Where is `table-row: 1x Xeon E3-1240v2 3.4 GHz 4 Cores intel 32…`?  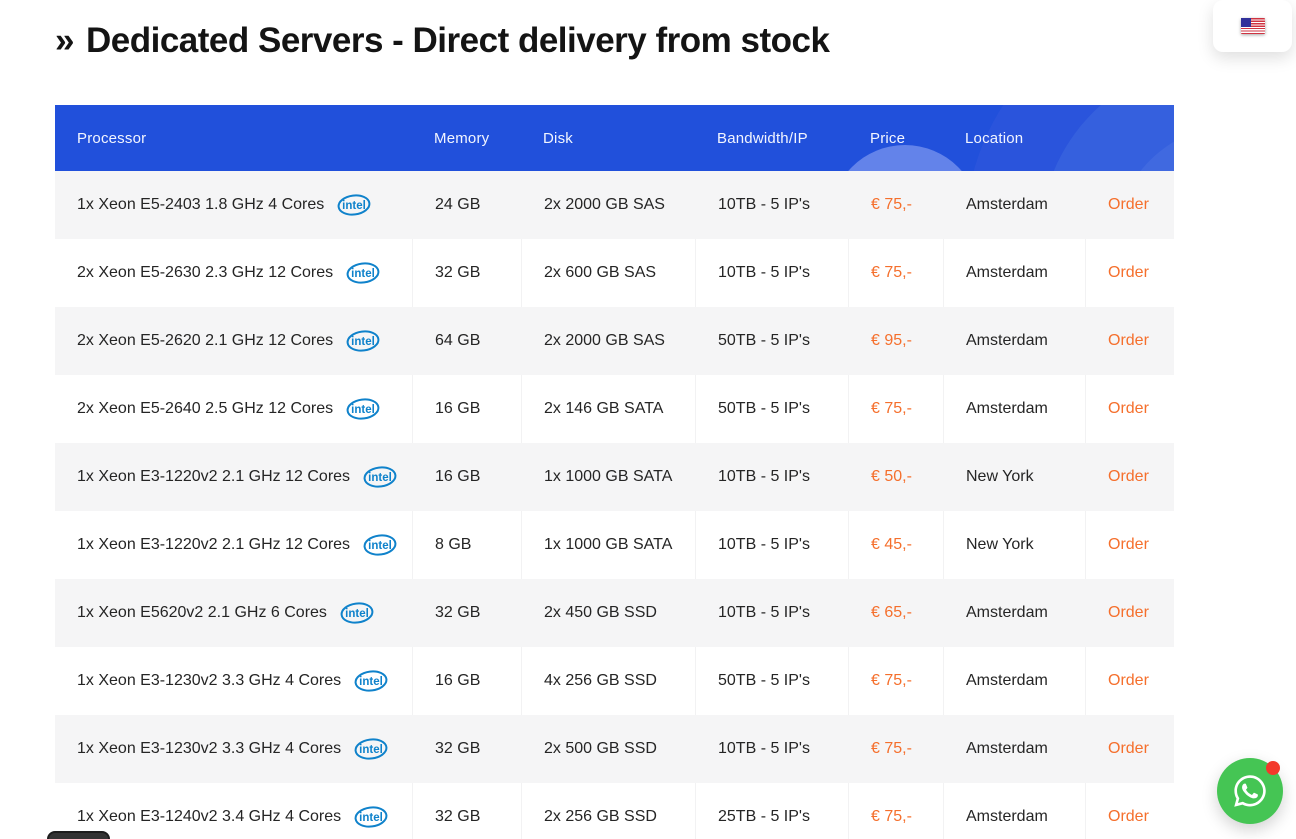
table-row: 1x Xeon E3-1240v2 3.4 GHz 4 Cores intel 32… is located at coordinates (614, 811).